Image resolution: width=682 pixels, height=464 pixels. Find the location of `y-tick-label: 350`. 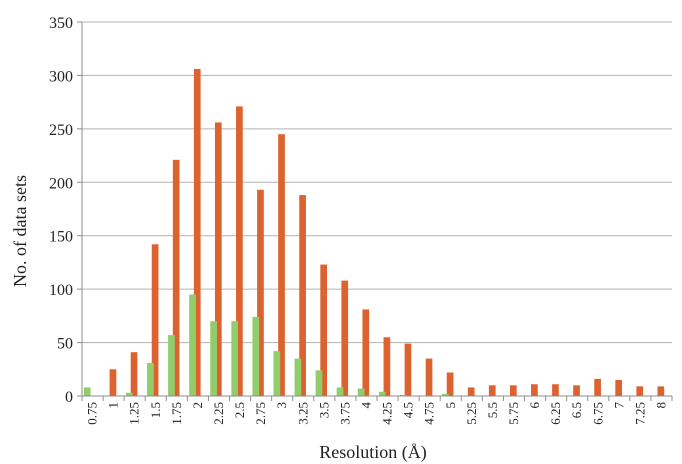

y-tick-label: 350 is located at coordinates (61, 23).